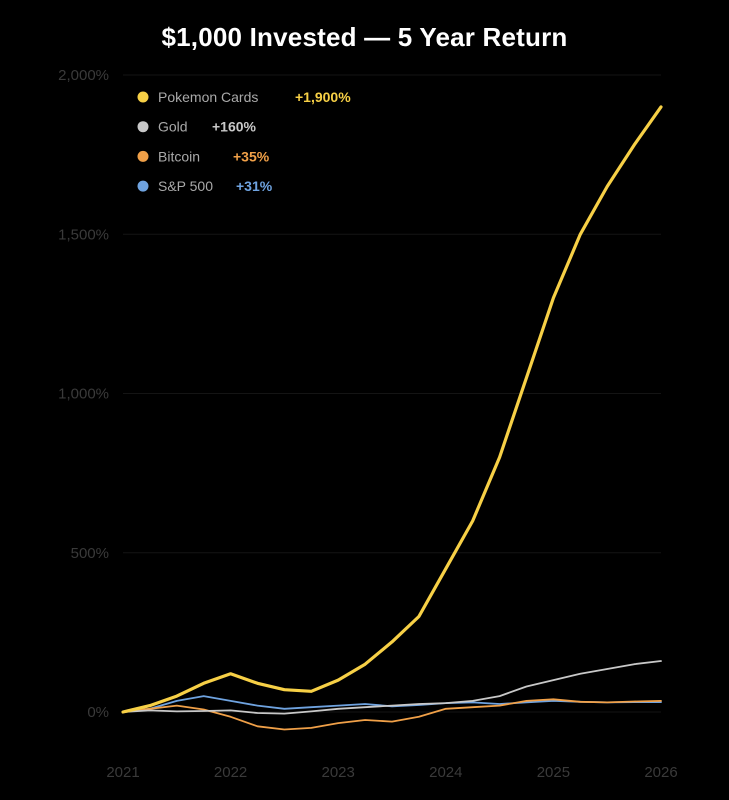  I want to click on y-axis: 0% 500% 1,000% 1,500% 2,000%, so click(83, 394).